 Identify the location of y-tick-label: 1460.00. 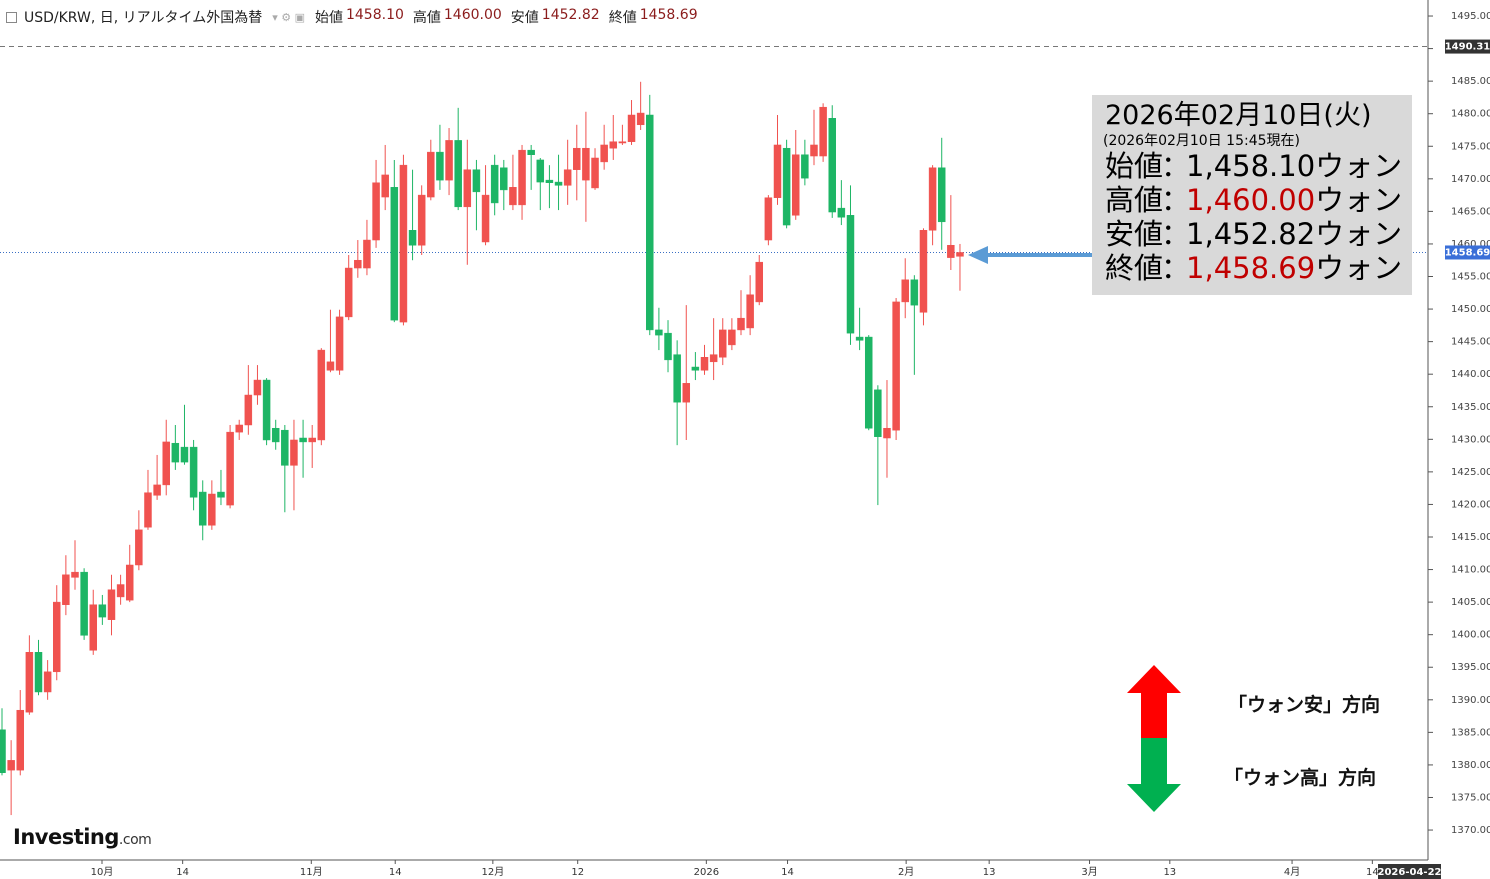
(1470, 244).